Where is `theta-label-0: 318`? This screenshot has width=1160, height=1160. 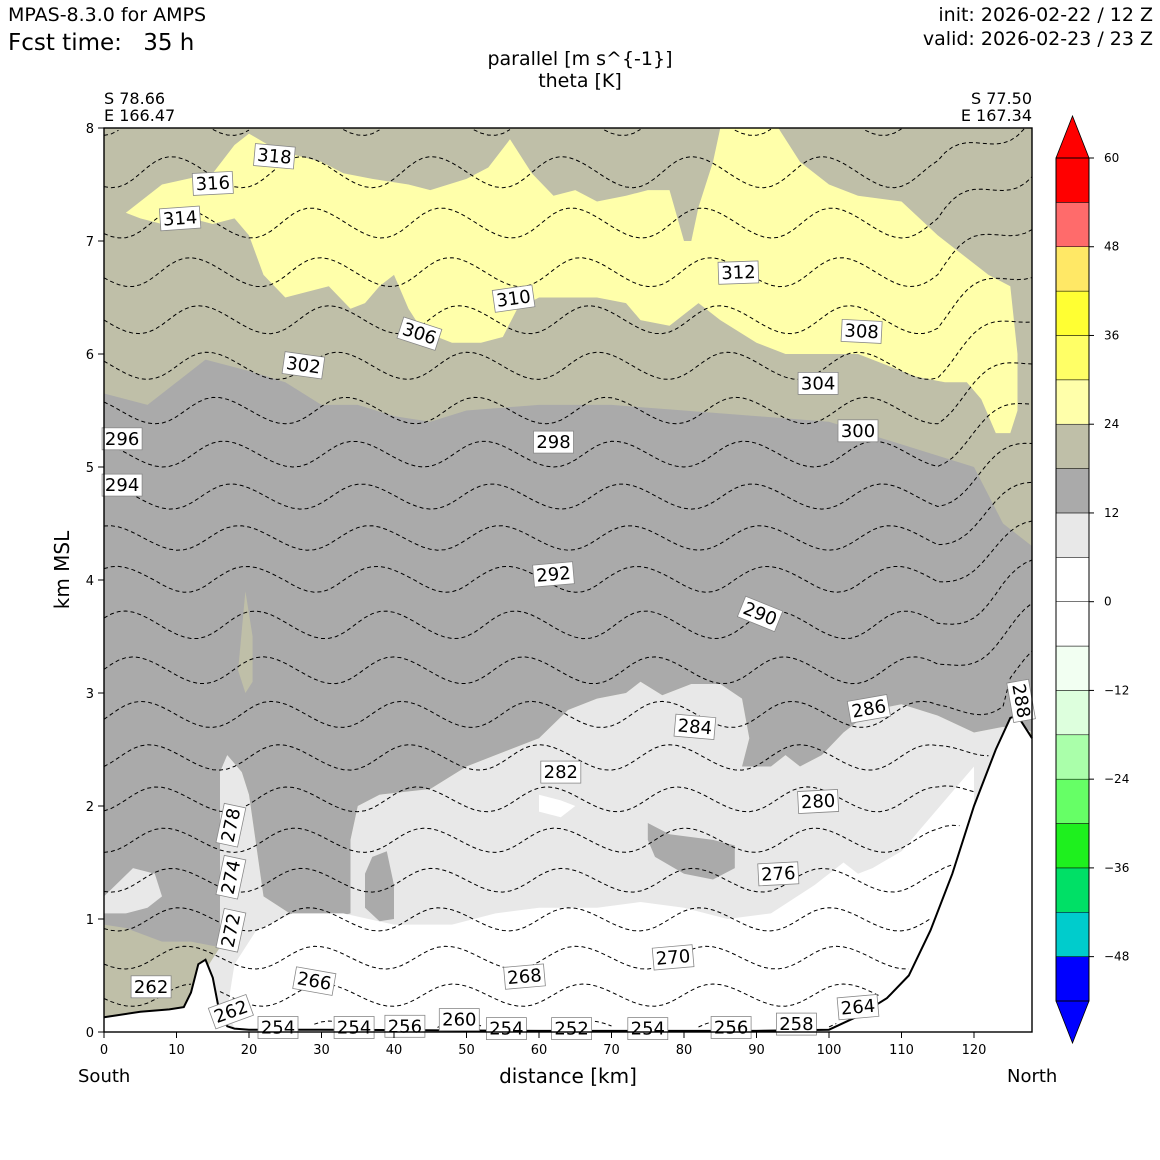
theta-label-0: 318 is located at coordinates (274, 156).